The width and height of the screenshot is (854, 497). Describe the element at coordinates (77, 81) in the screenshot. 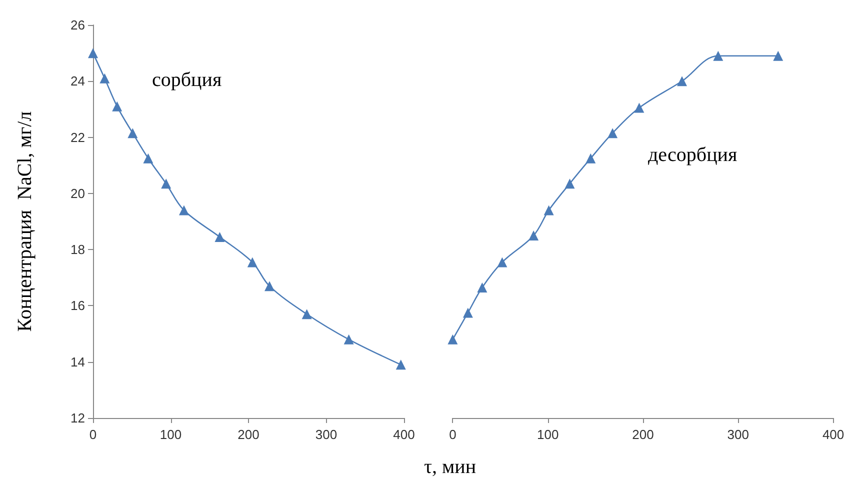

I see `y-tick-label: 24` at that location.